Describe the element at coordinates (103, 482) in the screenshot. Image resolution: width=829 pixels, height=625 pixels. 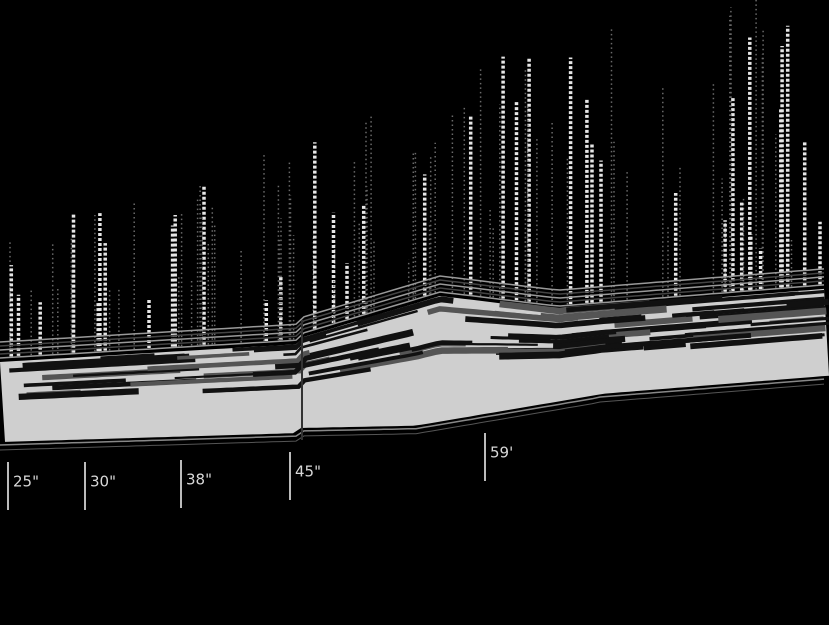
I see `depth-label: 30"` at that location.